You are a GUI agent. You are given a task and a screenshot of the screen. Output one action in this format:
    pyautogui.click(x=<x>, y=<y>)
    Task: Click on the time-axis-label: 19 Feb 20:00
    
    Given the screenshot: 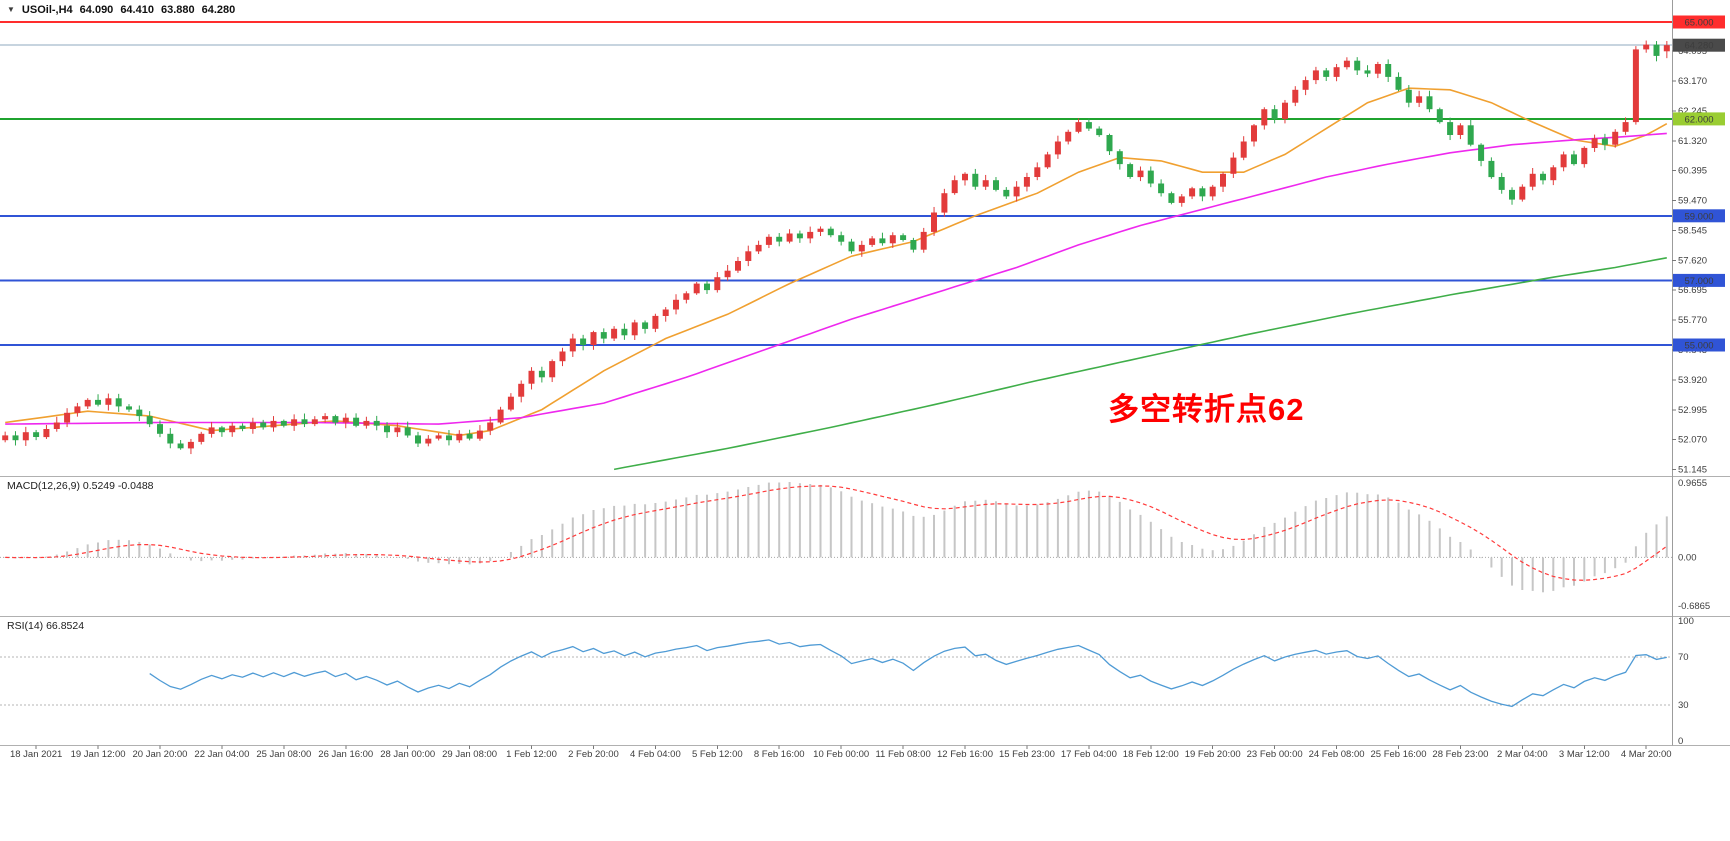 What is the action you would take?
    pyautogui.click(x=1213, y=754)
    